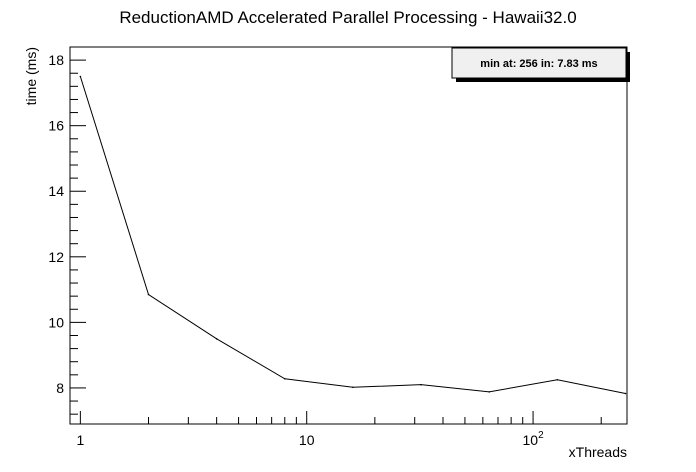 The width and height of the screenshot is (696, 472). Describe the element at coordinates (56, 126) in the screenshot. I see `y-tick-label: 16` at that location.